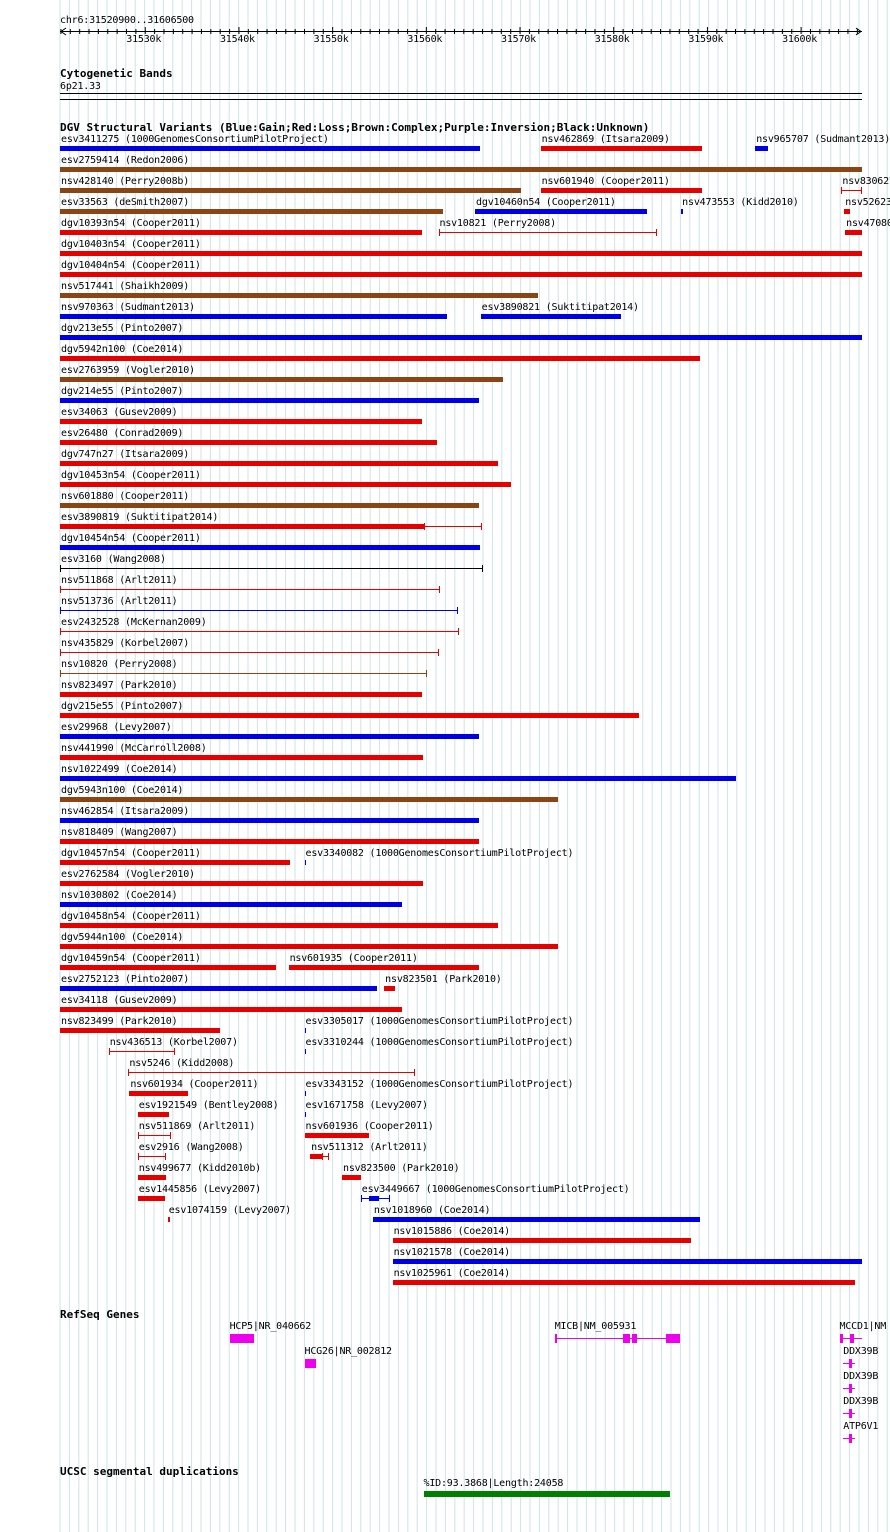  What do you see at coordinates (546, 1494) in the screenshot?
I see `segdup-bar` at bounding box center [546, 1494].